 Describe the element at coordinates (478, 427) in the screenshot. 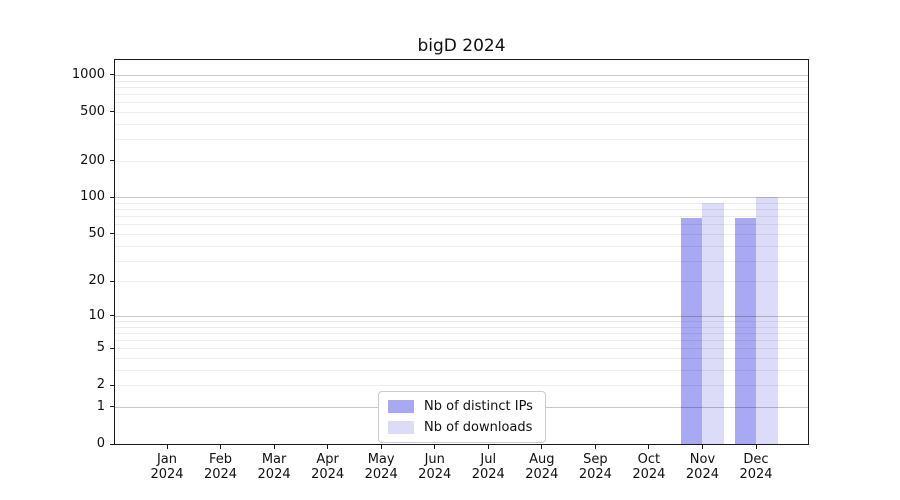

I see `legend-label-downloads: Nb of downloads` at that location.